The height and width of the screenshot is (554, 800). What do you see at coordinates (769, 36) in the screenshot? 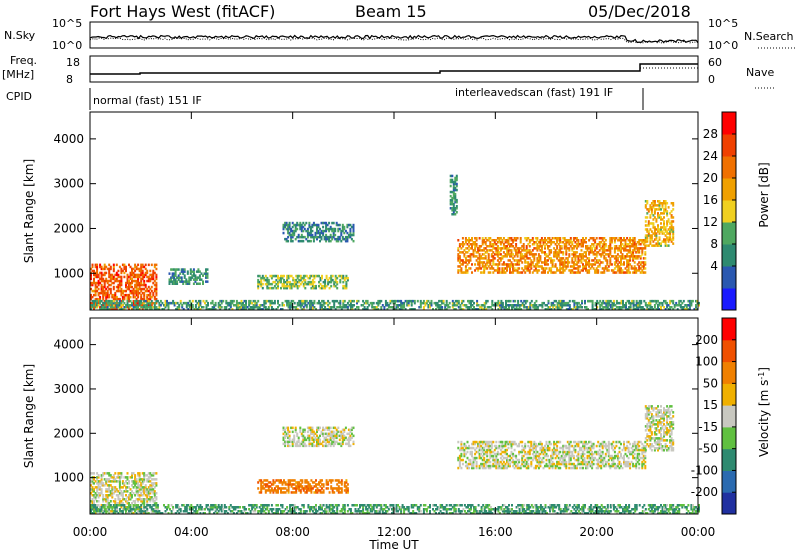
I see `nsearch-label: N.Search` at bounding box center [769, 36].